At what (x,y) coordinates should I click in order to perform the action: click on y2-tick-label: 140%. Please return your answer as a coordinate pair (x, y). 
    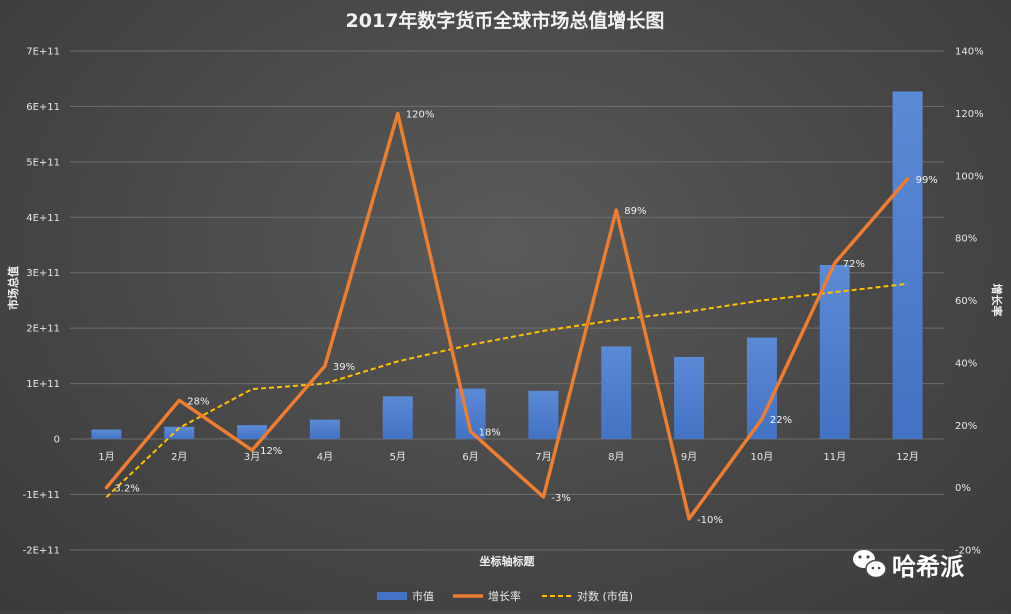
    Looking at the image, I should click on (969, 52).